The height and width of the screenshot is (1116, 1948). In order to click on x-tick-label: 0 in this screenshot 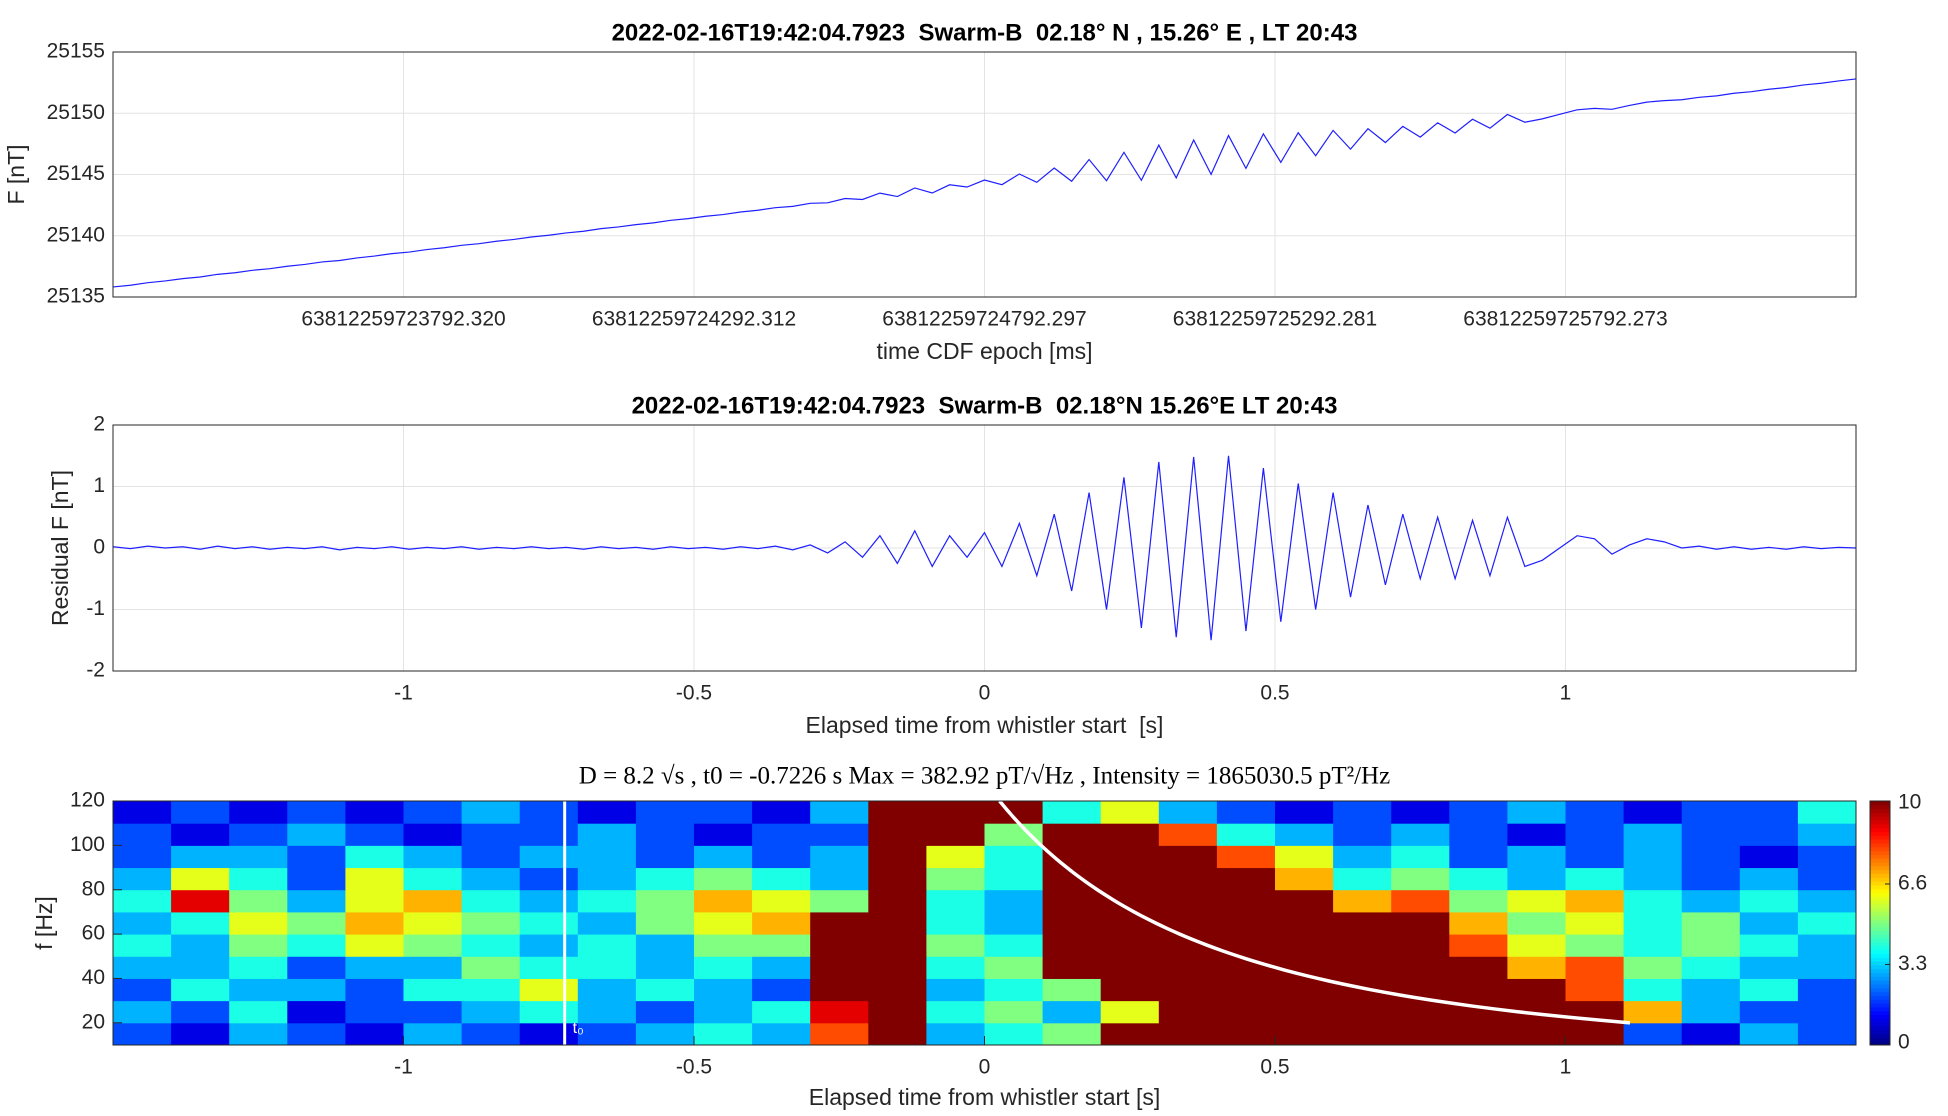, I will do `click(985, 693)`.